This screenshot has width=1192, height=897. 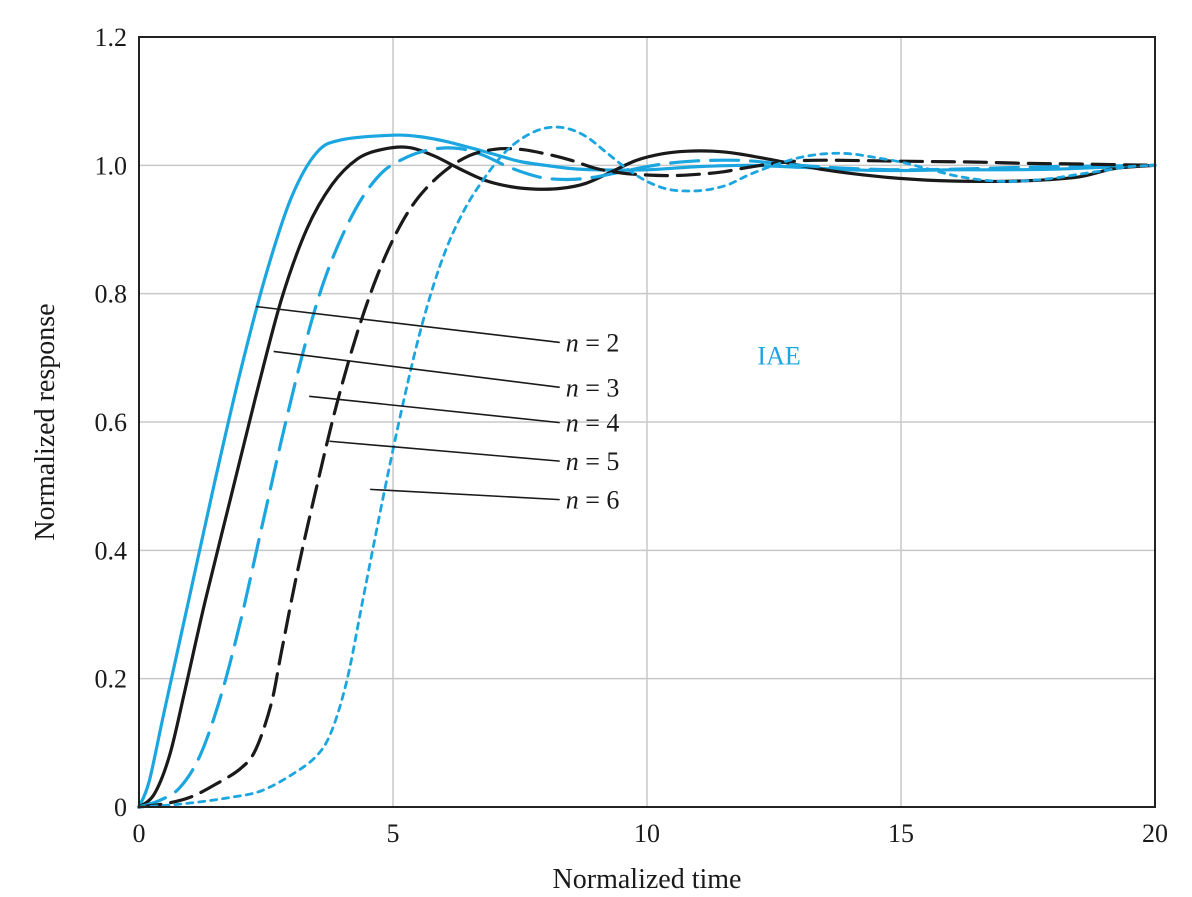 I want to click on leader-line-n4, so click(x=434, y=409).